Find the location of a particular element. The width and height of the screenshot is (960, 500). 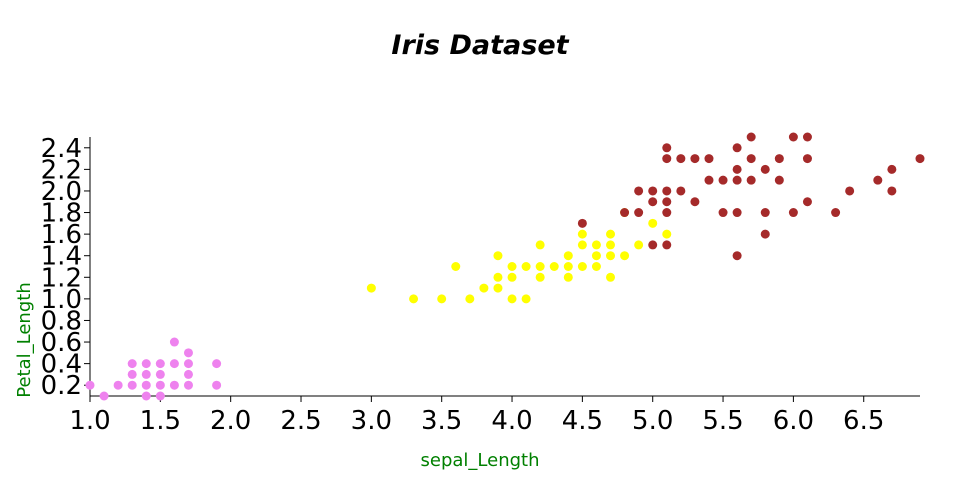

y-tick-label: 2.4 is located at coordinates (61, 149).